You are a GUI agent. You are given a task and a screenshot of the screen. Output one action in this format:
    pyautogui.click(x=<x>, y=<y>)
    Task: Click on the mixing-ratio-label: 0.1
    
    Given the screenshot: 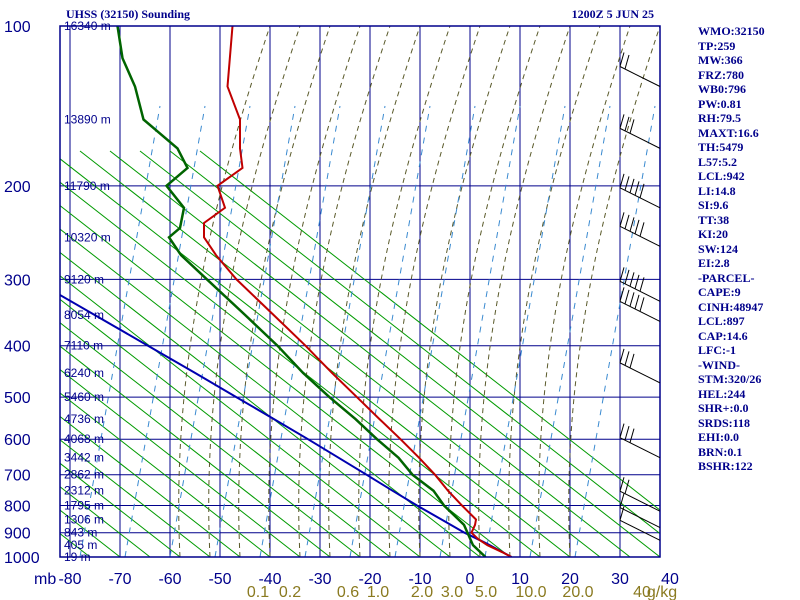 What is the action you would take?
    pyautogui.click(x=258, y=592)
    